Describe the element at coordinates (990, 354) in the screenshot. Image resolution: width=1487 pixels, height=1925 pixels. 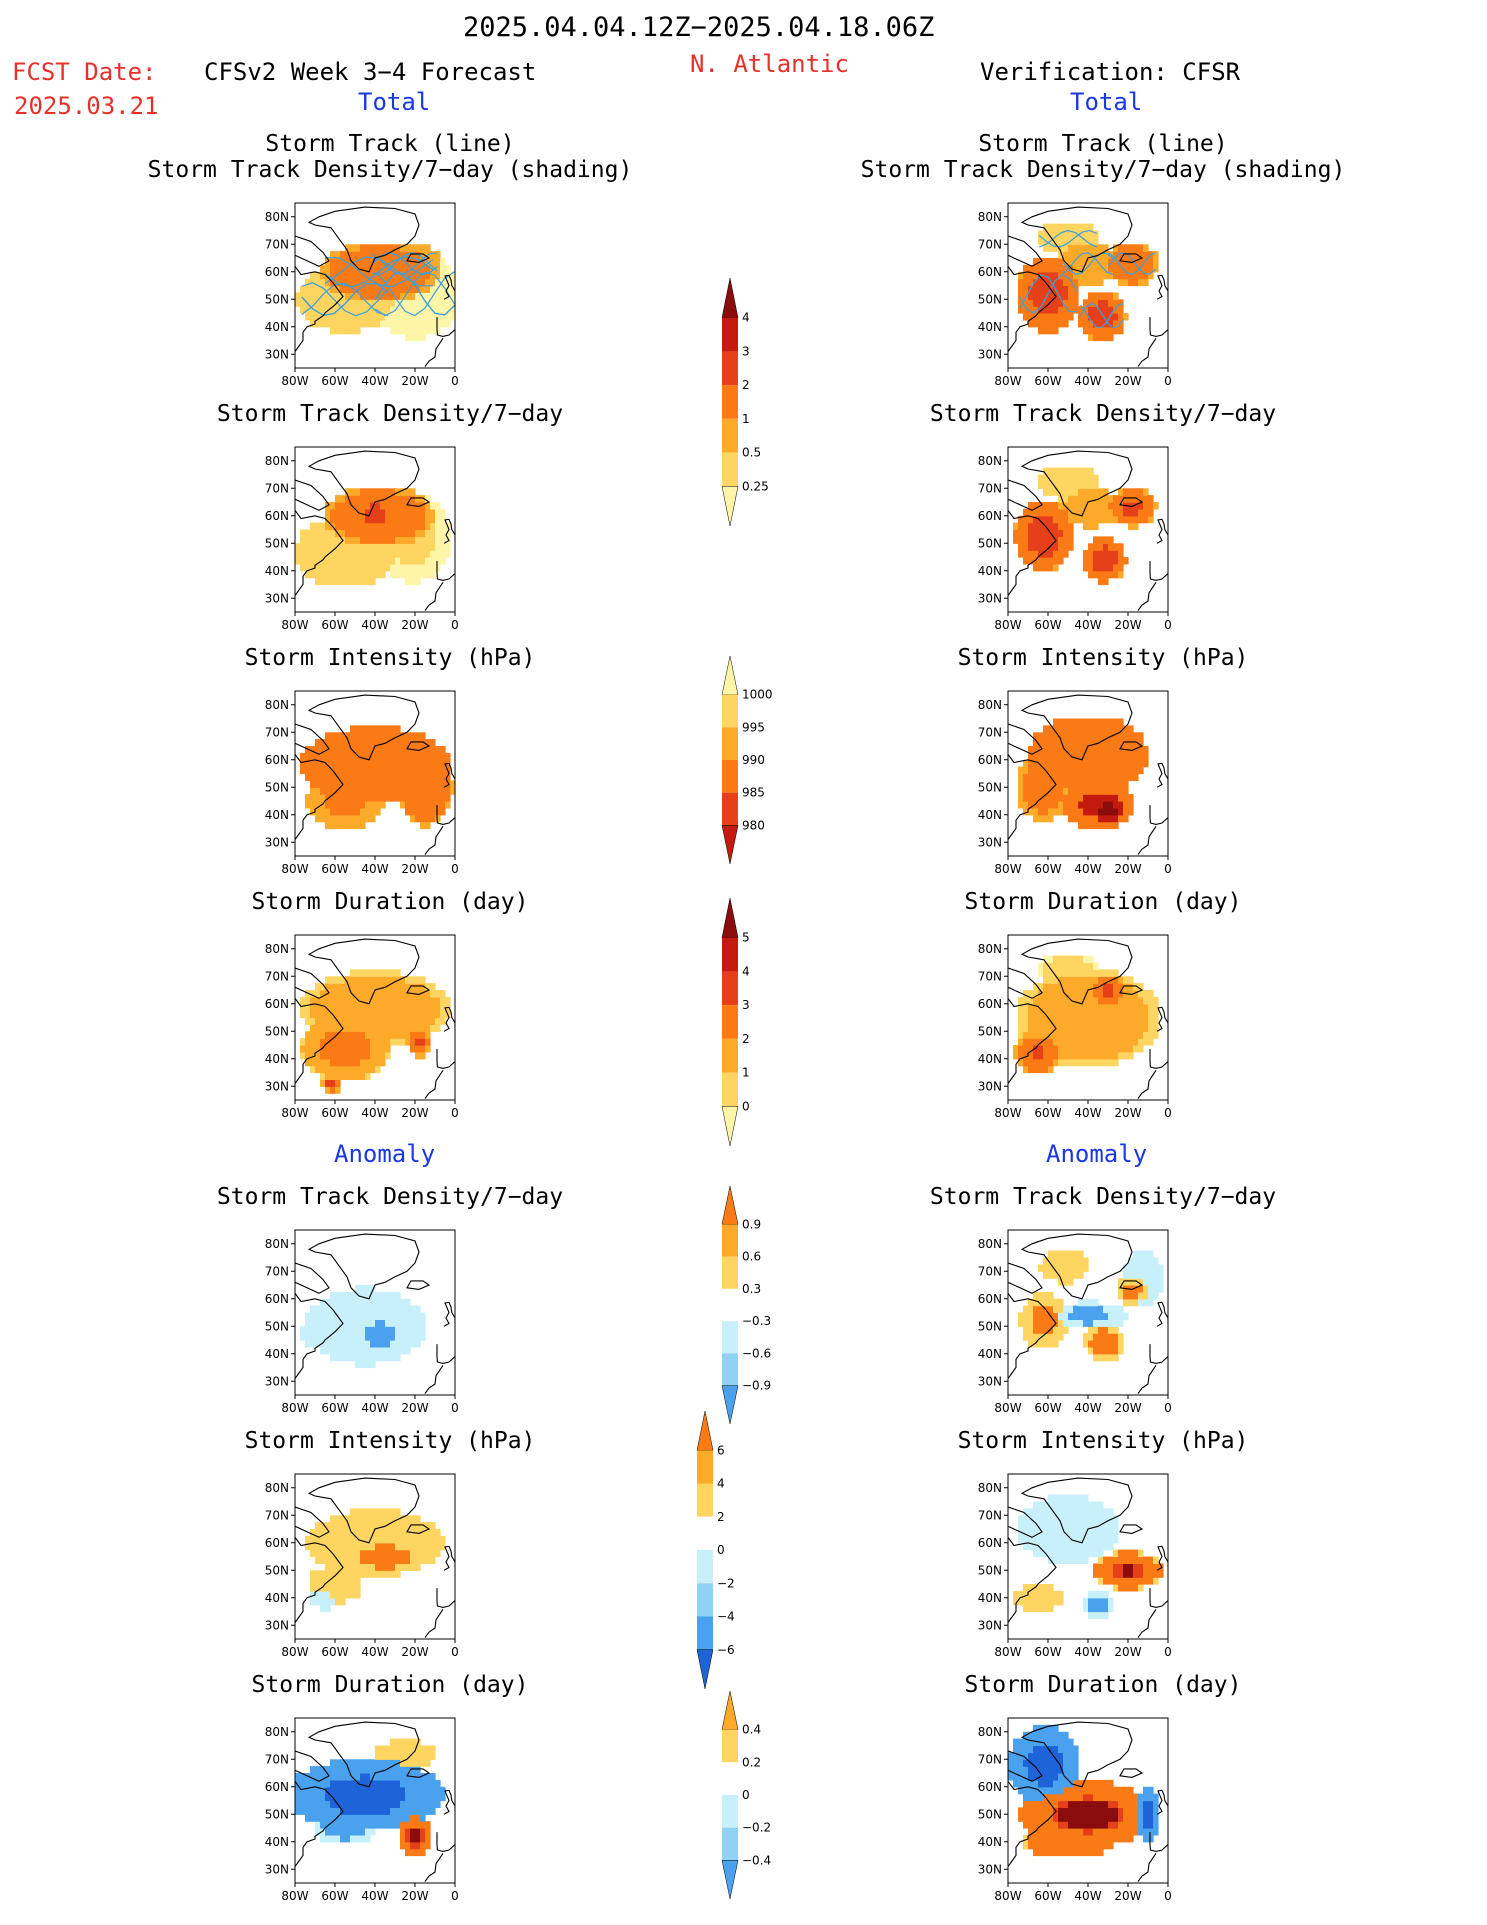
I see `lat-tick-label: 30N` at that location.